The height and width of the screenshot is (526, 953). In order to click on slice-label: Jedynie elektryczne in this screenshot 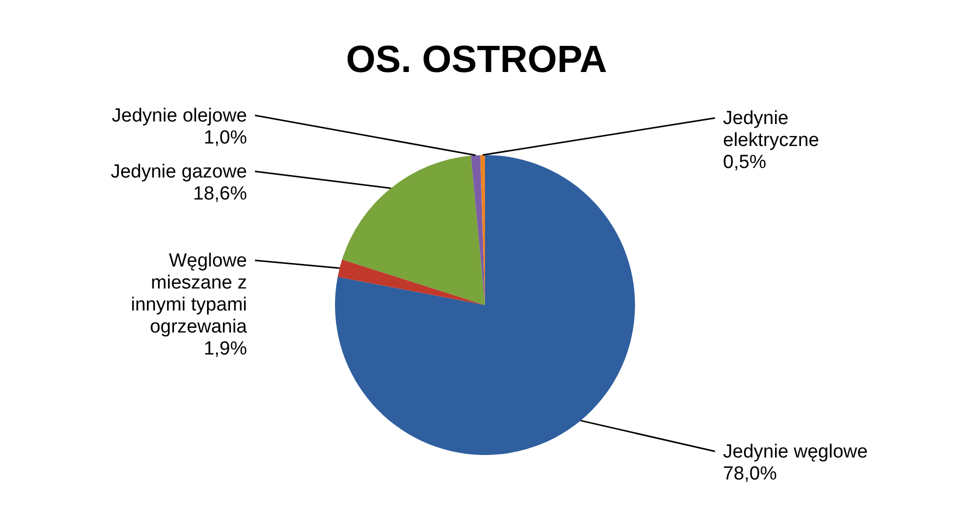, I will do `click(771, 129)`.